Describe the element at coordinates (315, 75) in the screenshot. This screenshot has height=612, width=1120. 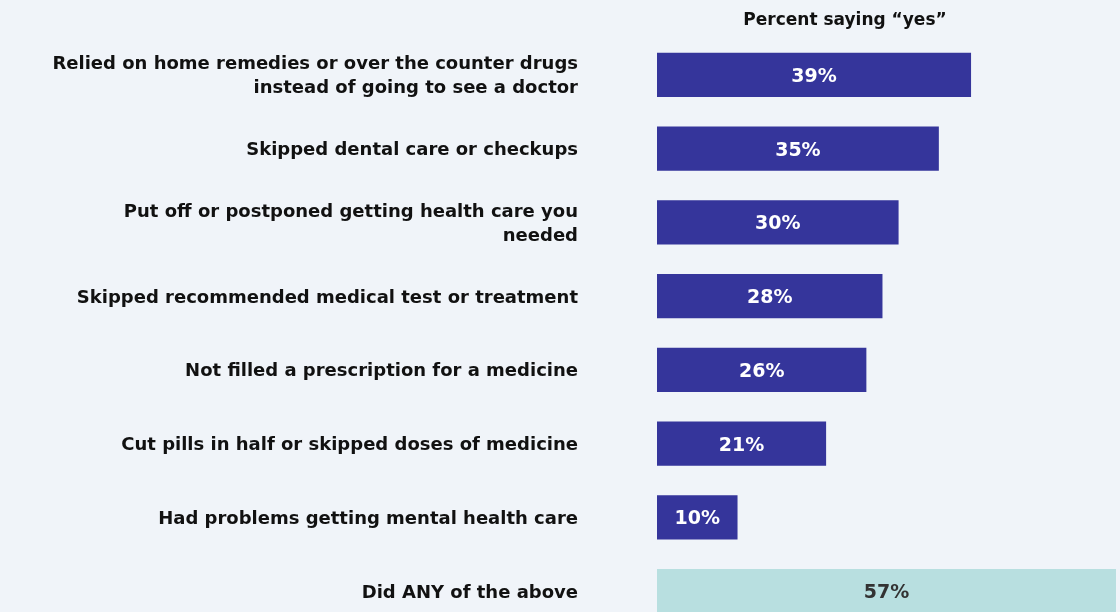
I see `y-tick-label: Relied on home remedies or over the counter drugs instead of going to see a doctor` at that location.